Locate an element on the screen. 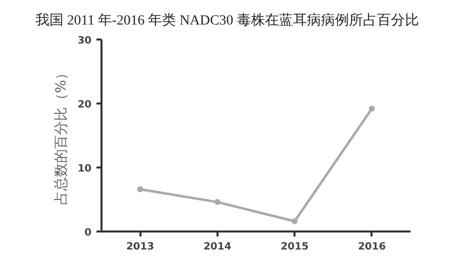  y-axis-title: 占总数的百分比（%） is located at coordinates (62, 136).